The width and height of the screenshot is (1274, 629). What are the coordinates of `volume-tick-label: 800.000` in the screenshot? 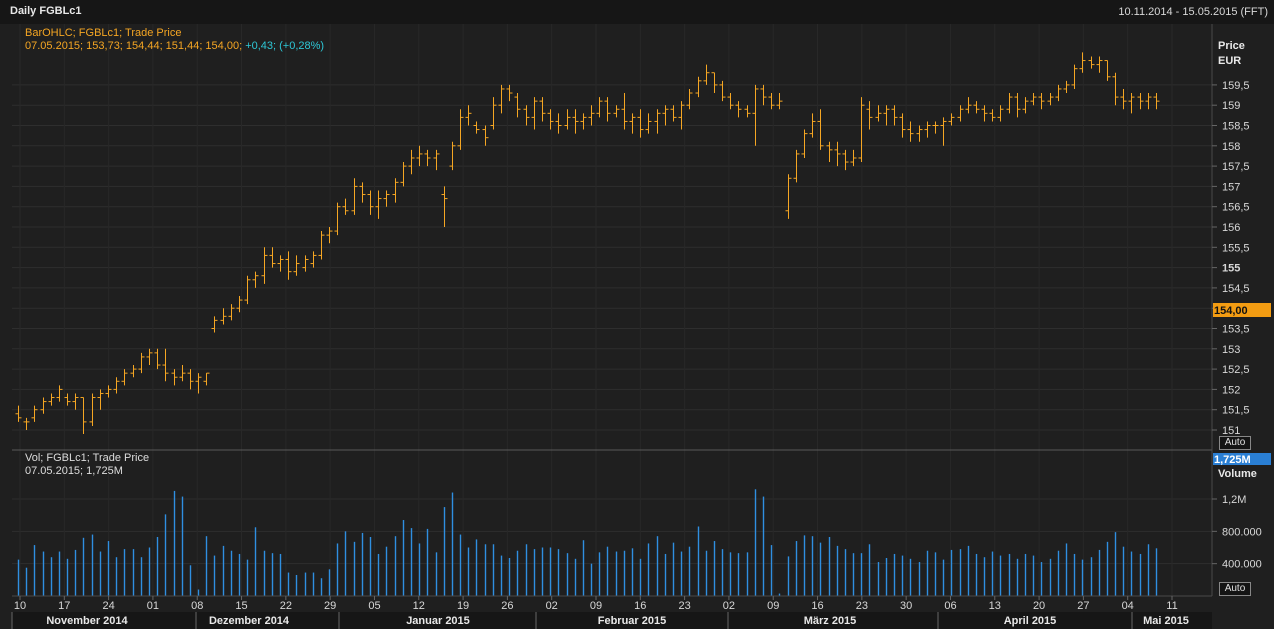 It's located at (1242, 532).